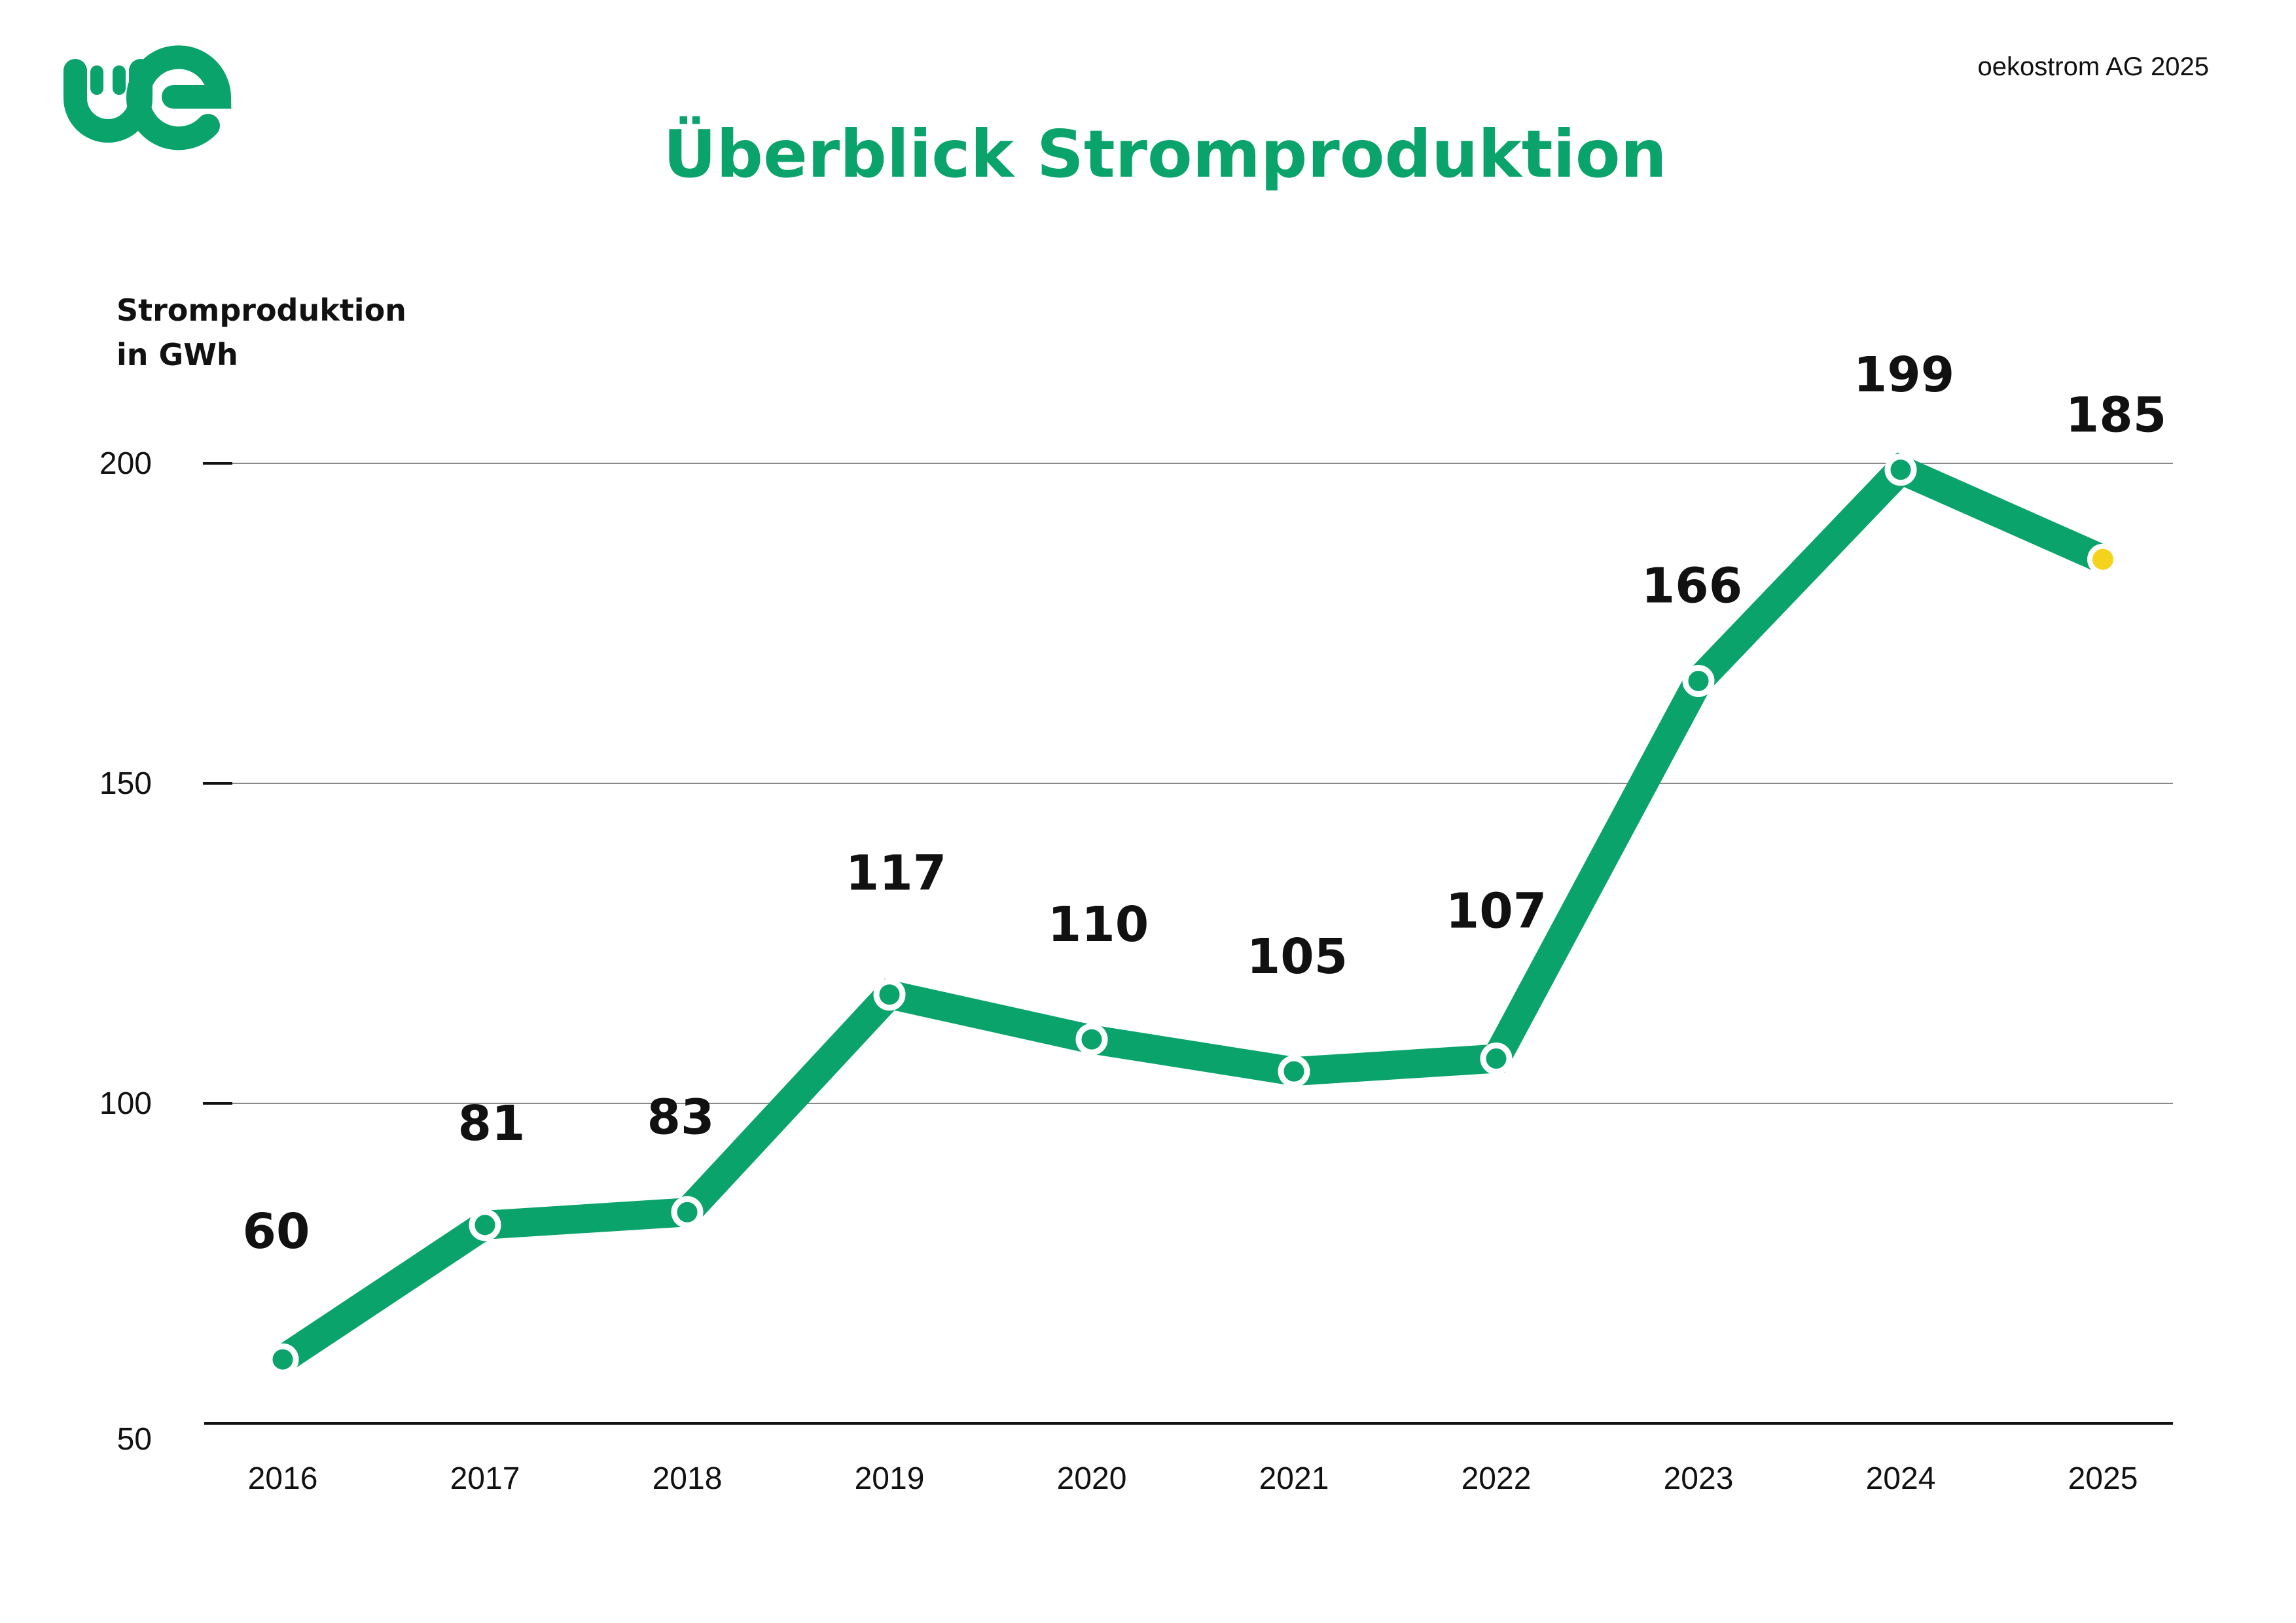  I want to click on y-axis-label-line-2: in GWh, so click(177, 355).